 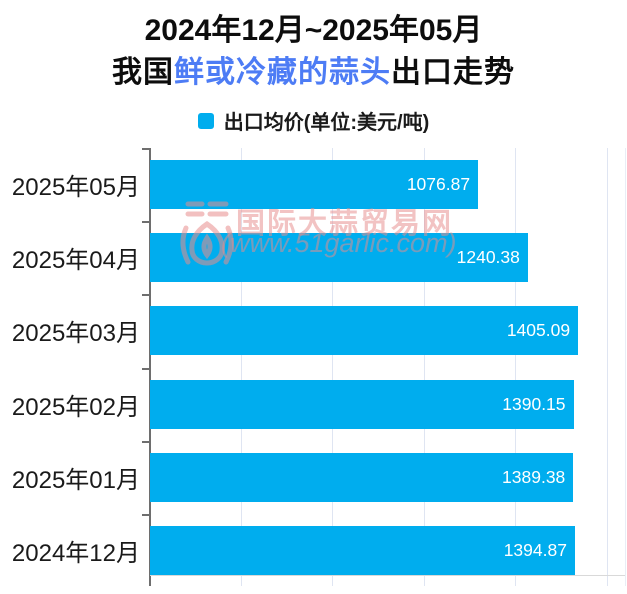 I want to click on legend: 出口均价(单位:美元/吨), so click(x=313, y=120).